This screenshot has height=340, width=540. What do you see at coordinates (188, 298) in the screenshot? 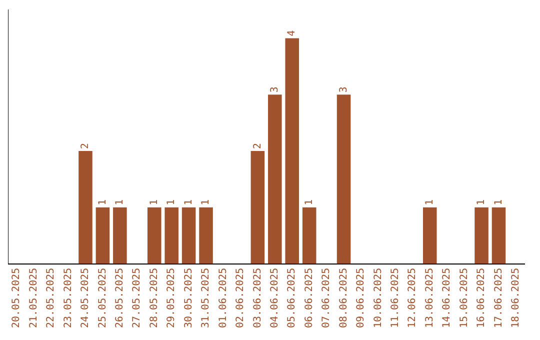
I see `x-tick-label: 30.05.2025` at bounding box center [188, 298].